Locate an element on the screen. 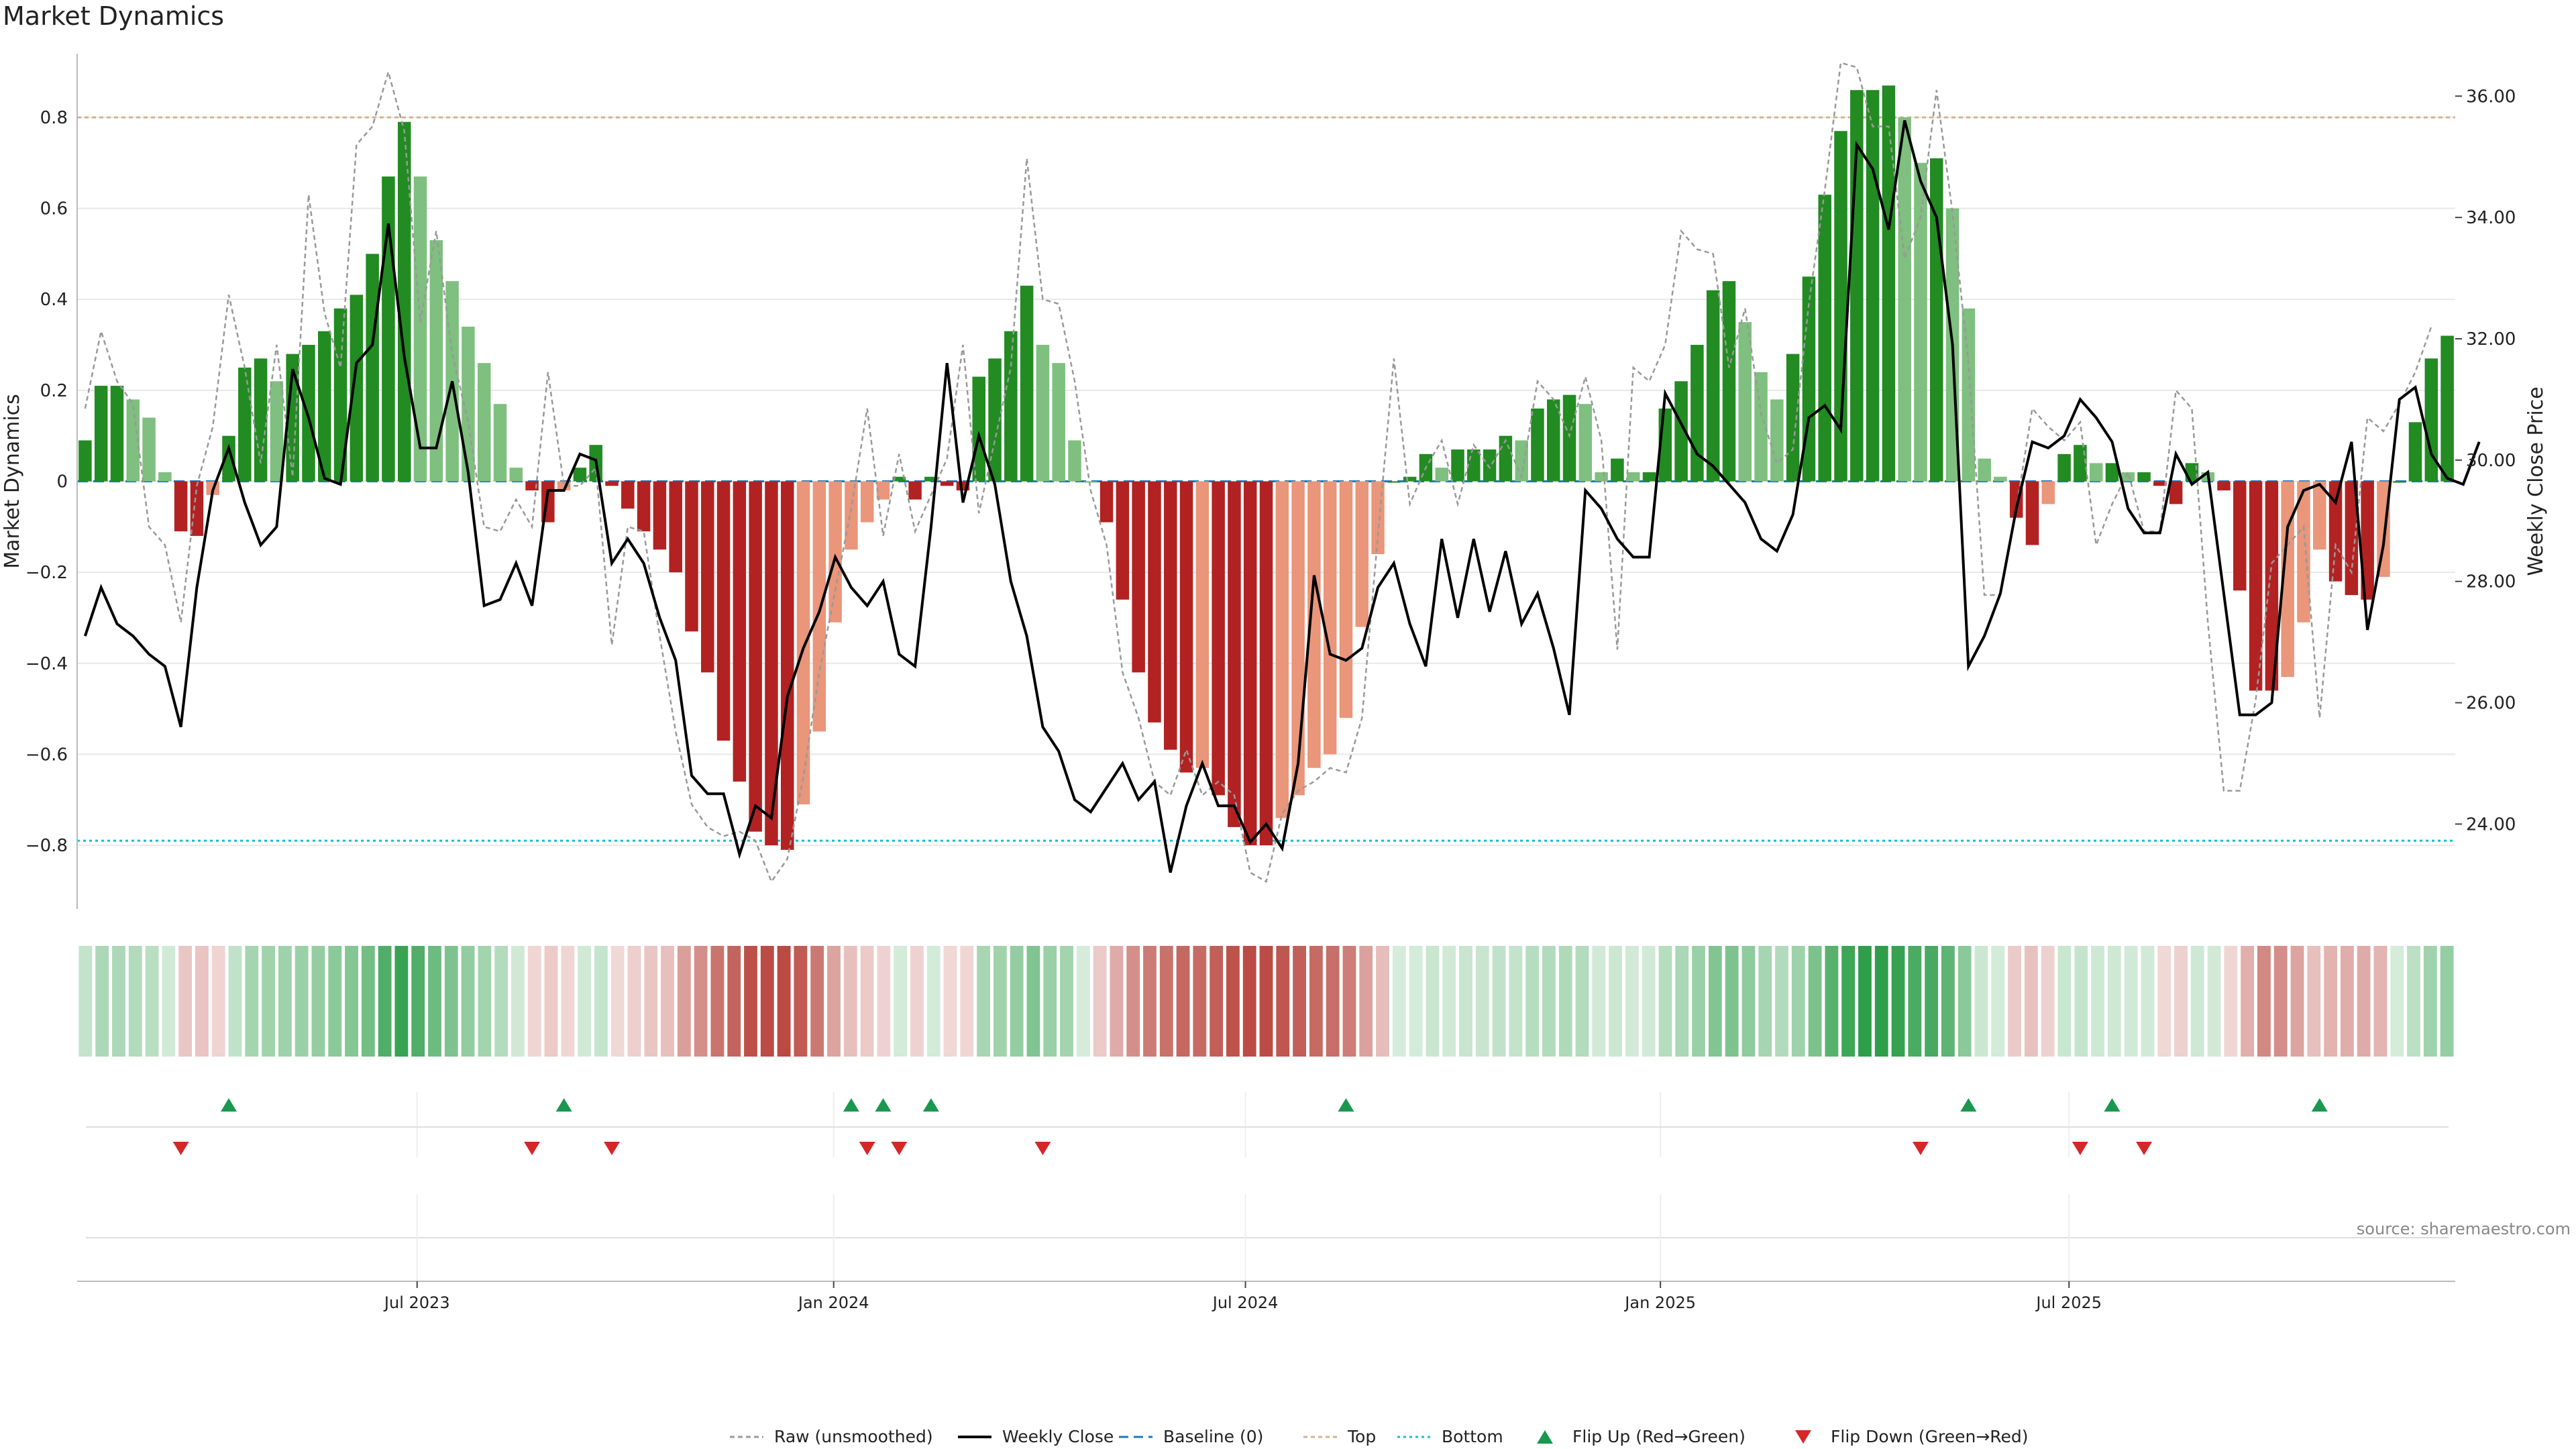  legend-label: Top is located at coordinates (1361, 1436).